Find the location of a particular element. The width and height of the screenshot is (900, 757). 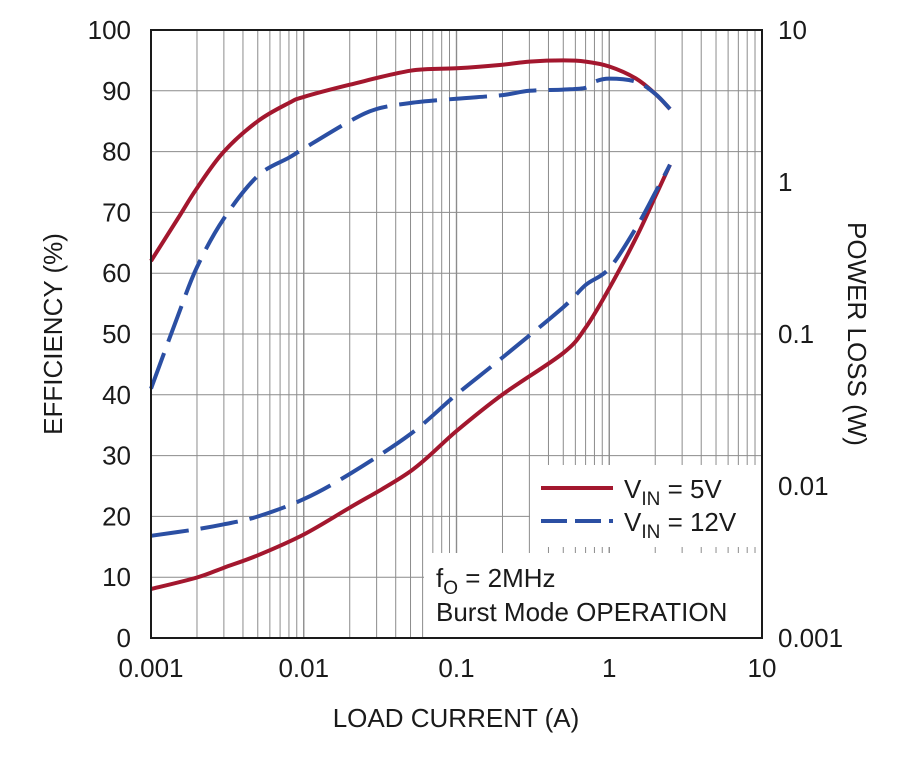

legend-label: VIN = 12V is located at coordinates (680, 525).